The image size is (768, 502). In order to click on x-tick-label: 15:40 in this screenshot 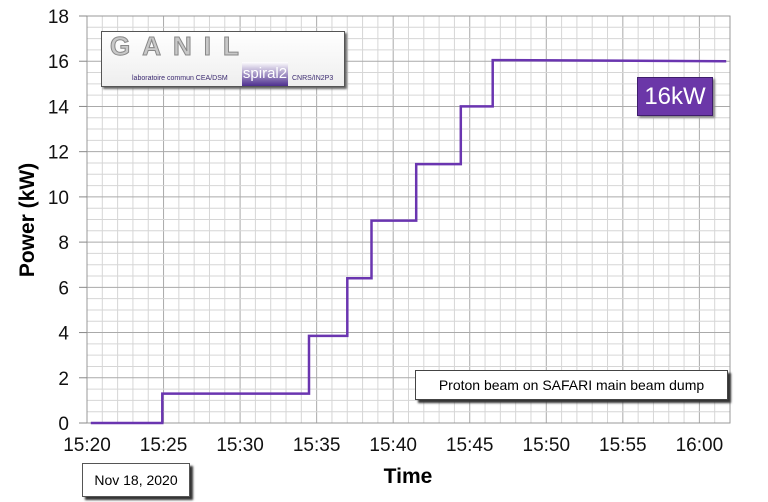, I will do `click(393, 445)`.